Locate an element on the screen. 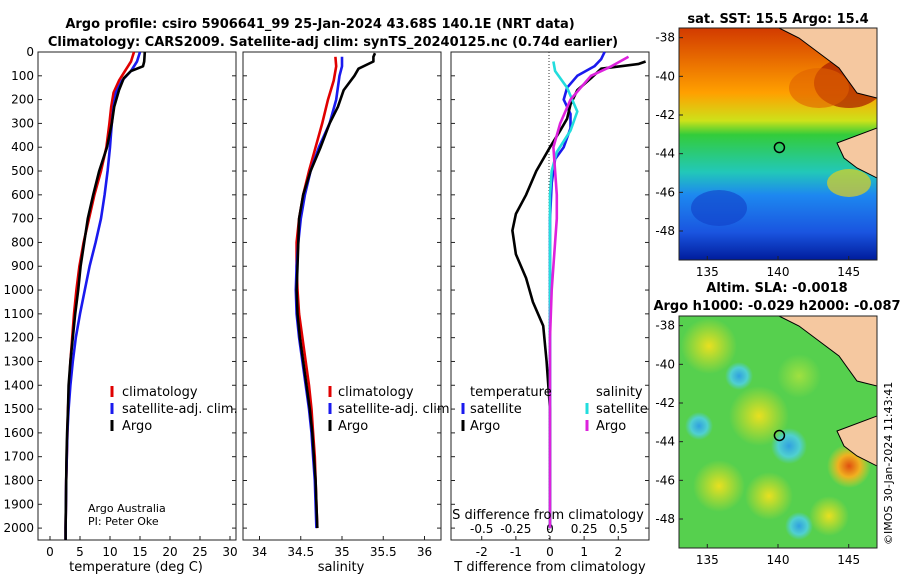  sla-map-title-line1: Altim. SLA: -0.0018 is located at coordinates (776, 288).